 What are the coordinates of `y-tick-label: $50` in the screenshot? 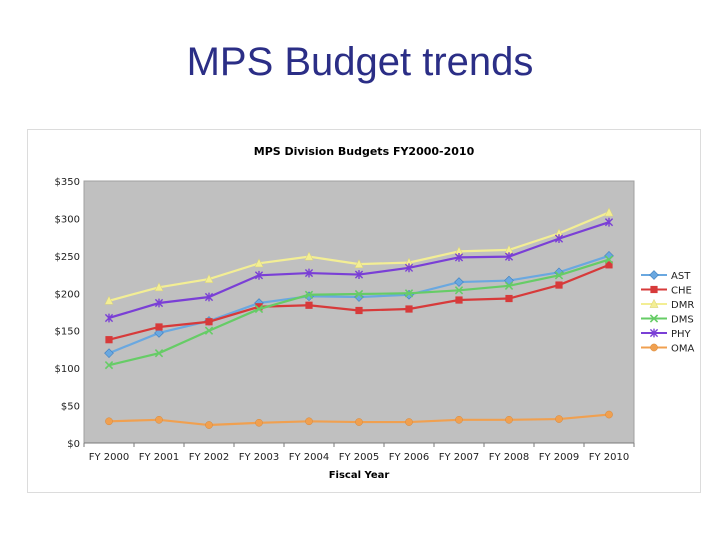 It's located at (70, 407).